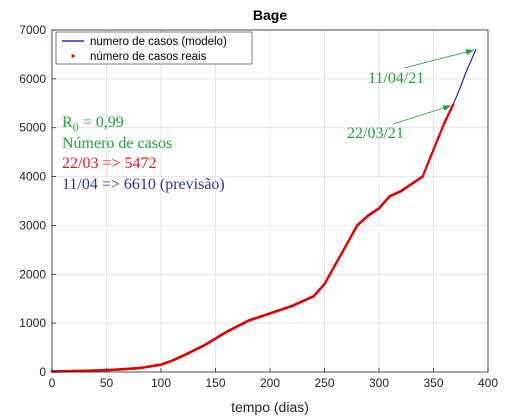 This screenshot has height=420, width=523. Describe the element at coordinates (375, 133) in the screenshot. I see `arrow-bottom-label: 22/03/21` at that location.